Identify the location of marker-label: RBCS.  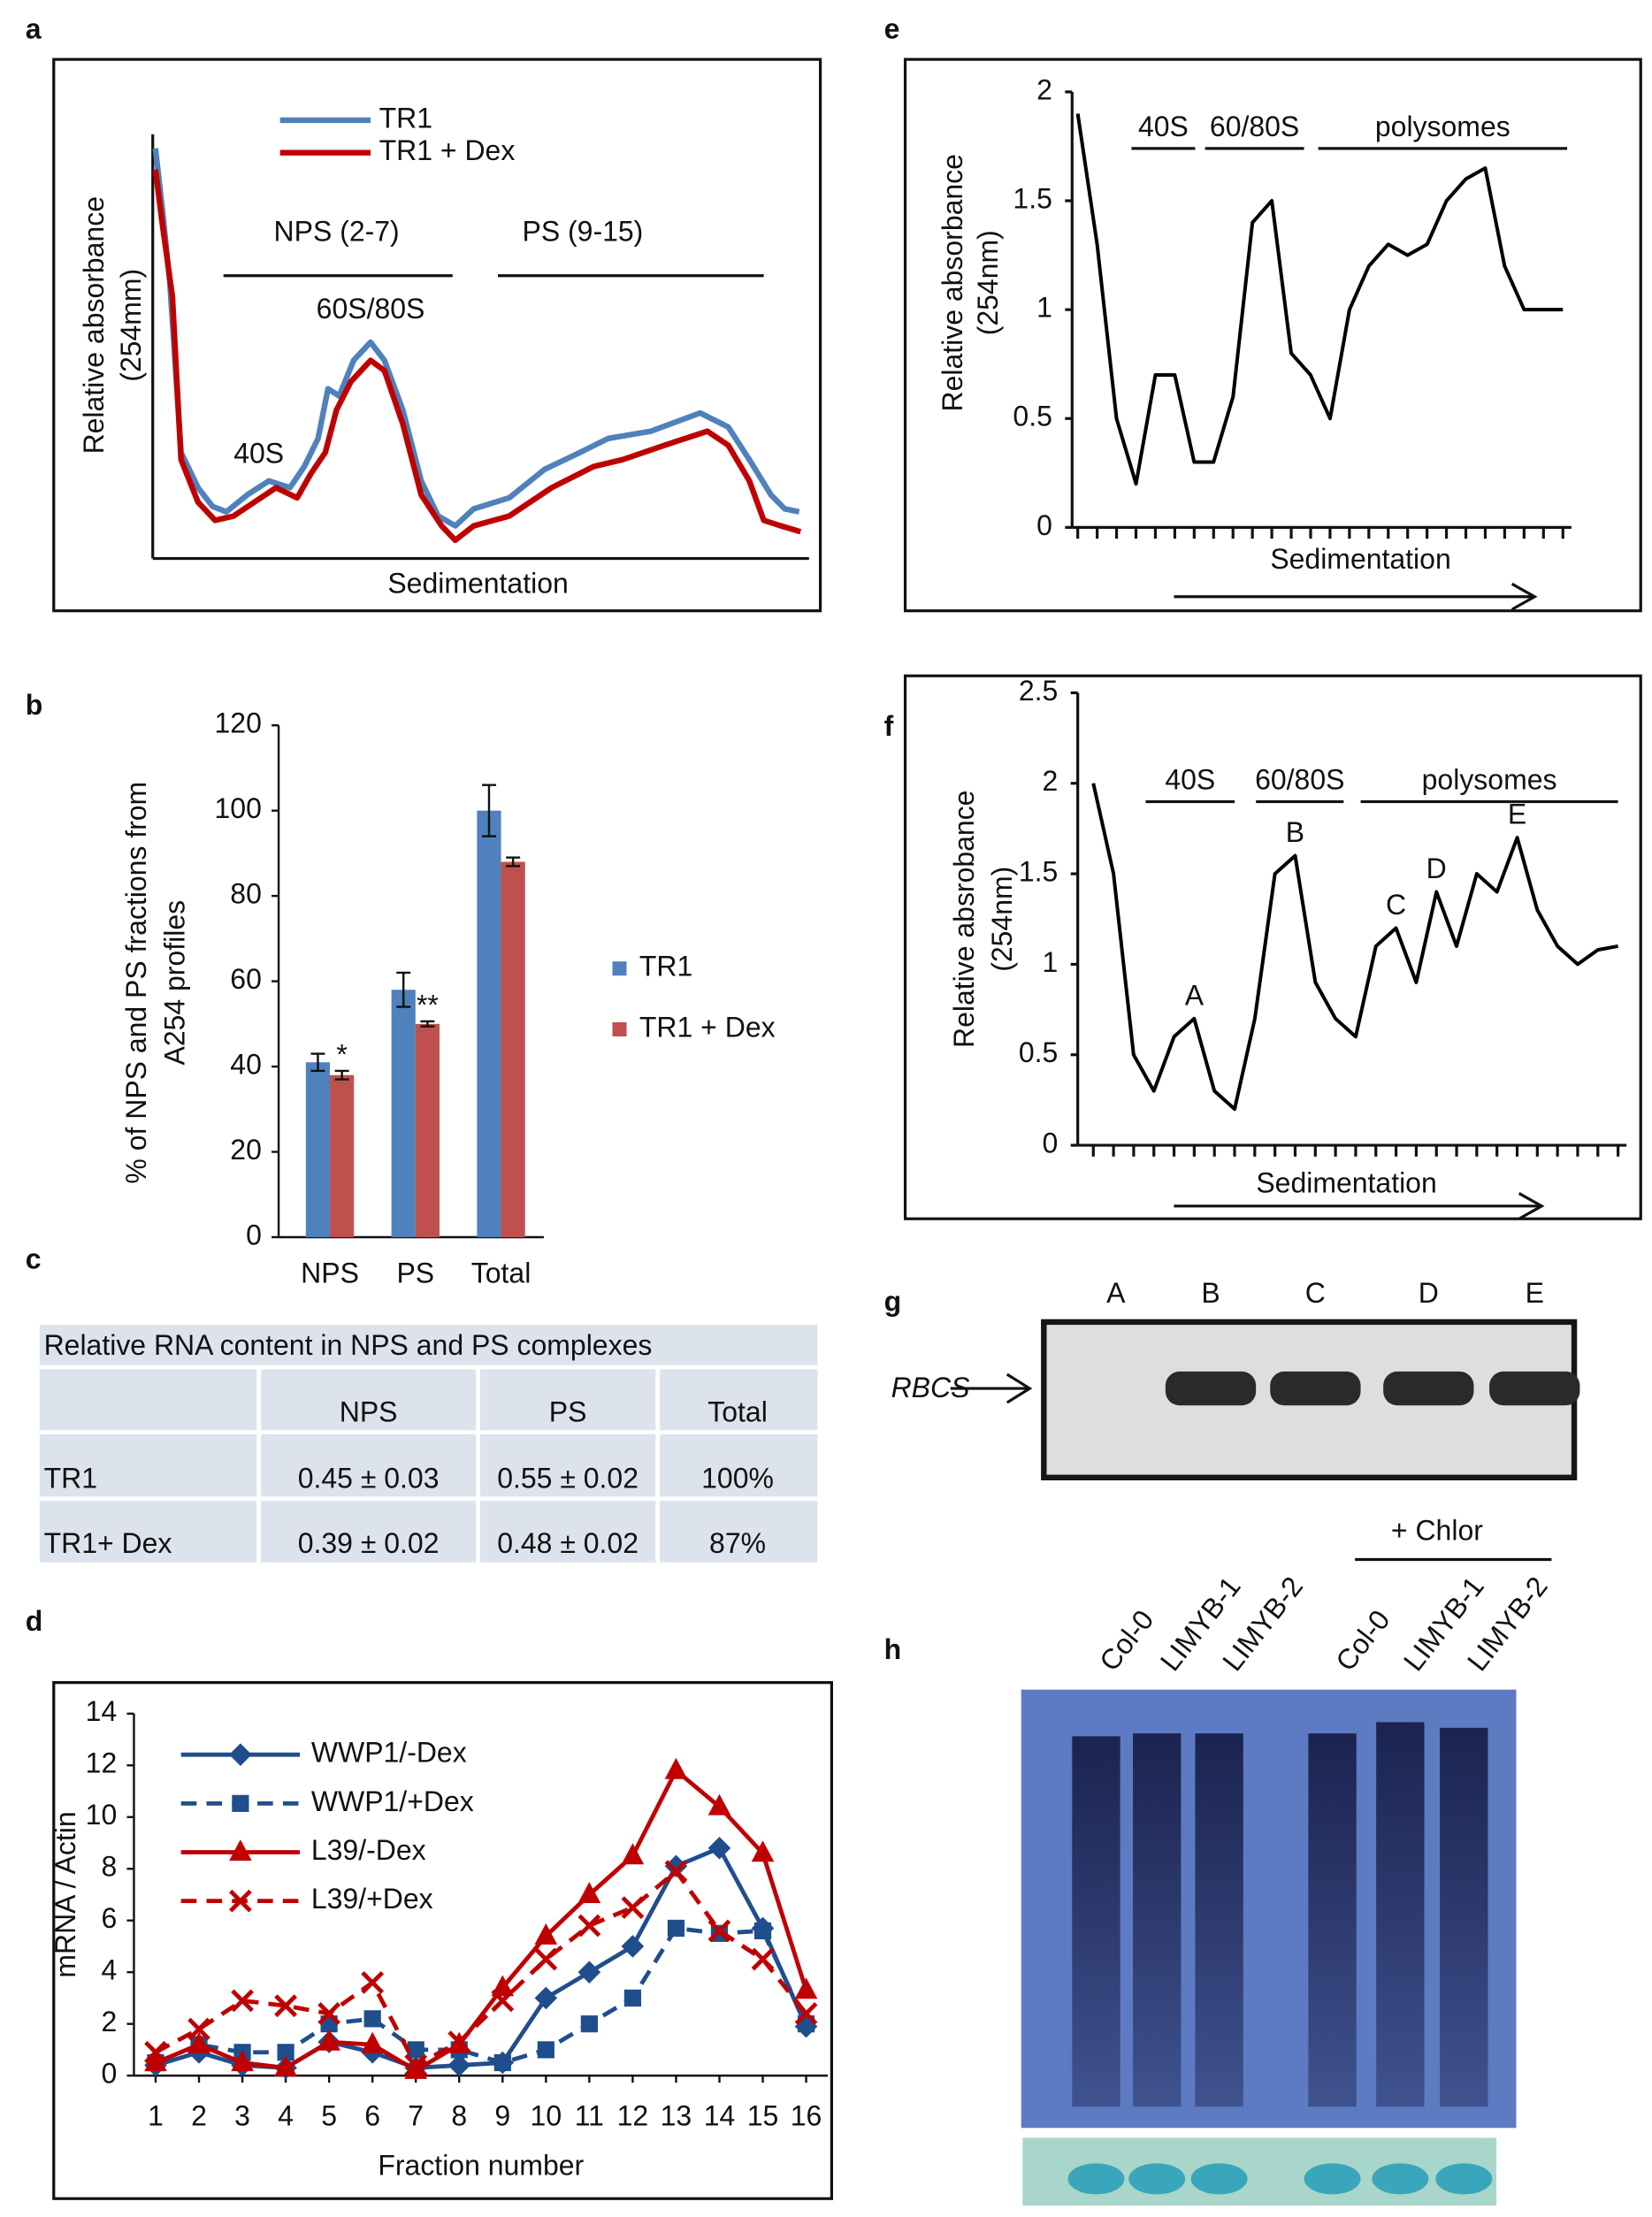
(930, 1387).